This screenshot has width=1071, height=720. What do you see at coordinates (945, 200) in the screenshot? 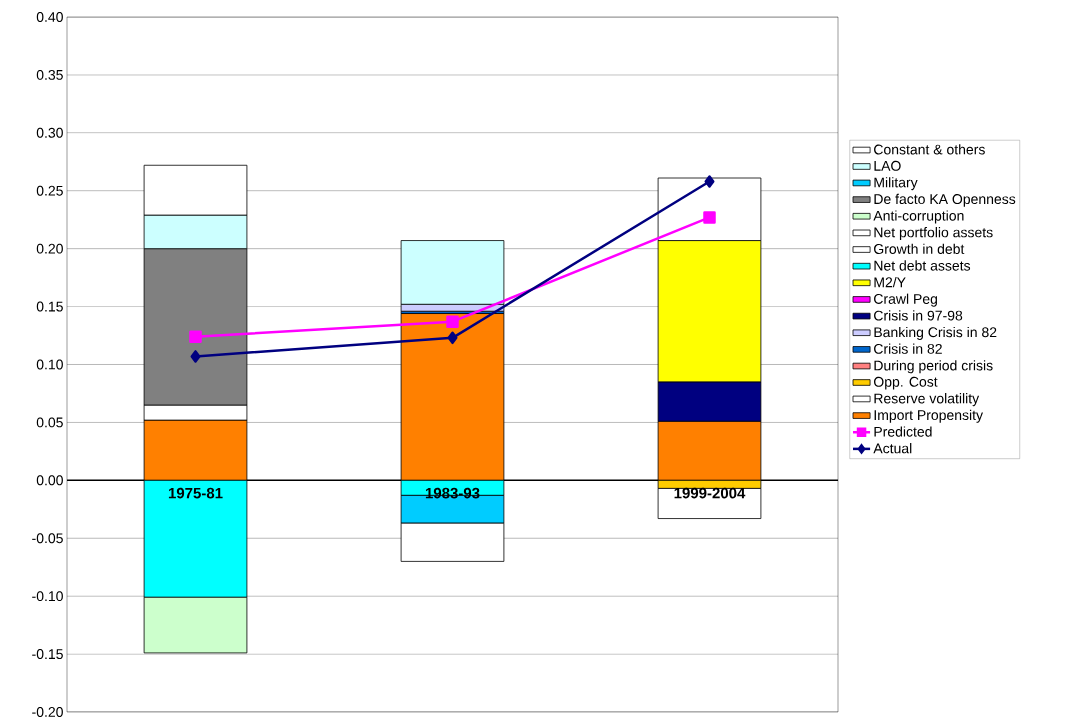
I see `legend-label: De facto KA Openness` at bounding box center [945, 200].